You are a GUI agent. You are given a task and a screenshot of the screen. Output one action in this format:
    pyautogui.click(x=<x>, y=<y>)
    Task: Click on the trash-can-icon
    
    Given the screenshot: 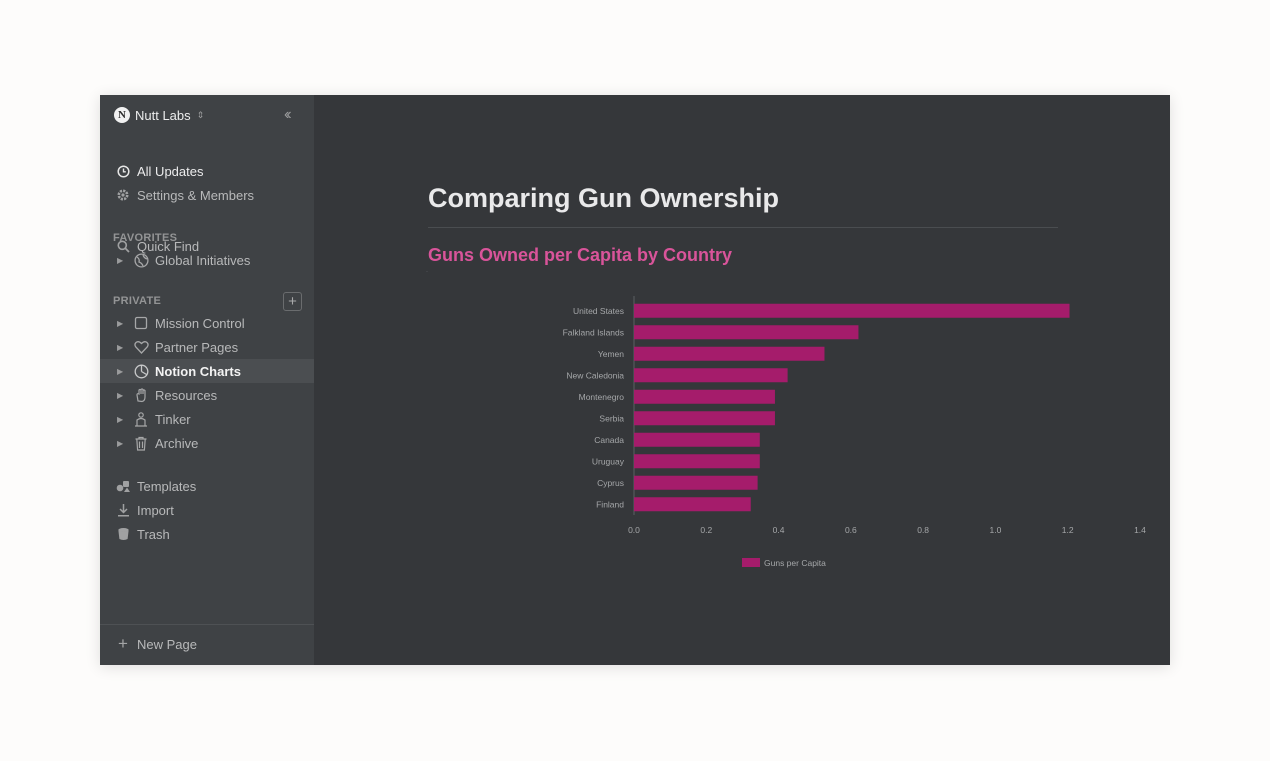 What is the action you would take?
    pyautogui.click(x=141, y=443)
    